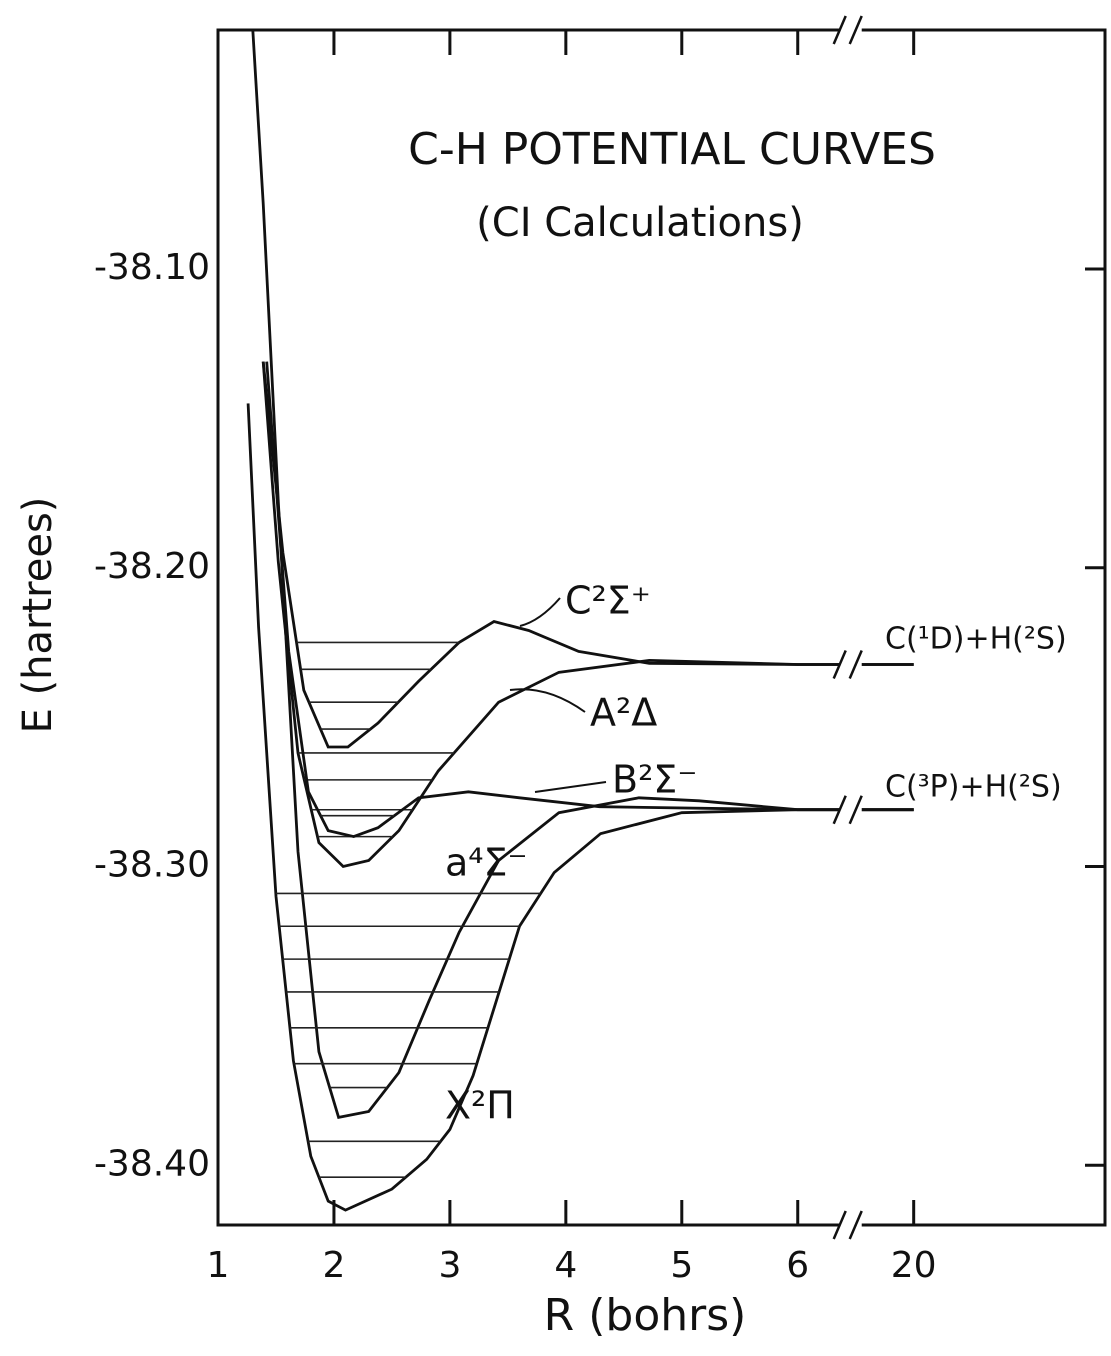  I want to click on x-tick-label: 20, so click(914, 1265).